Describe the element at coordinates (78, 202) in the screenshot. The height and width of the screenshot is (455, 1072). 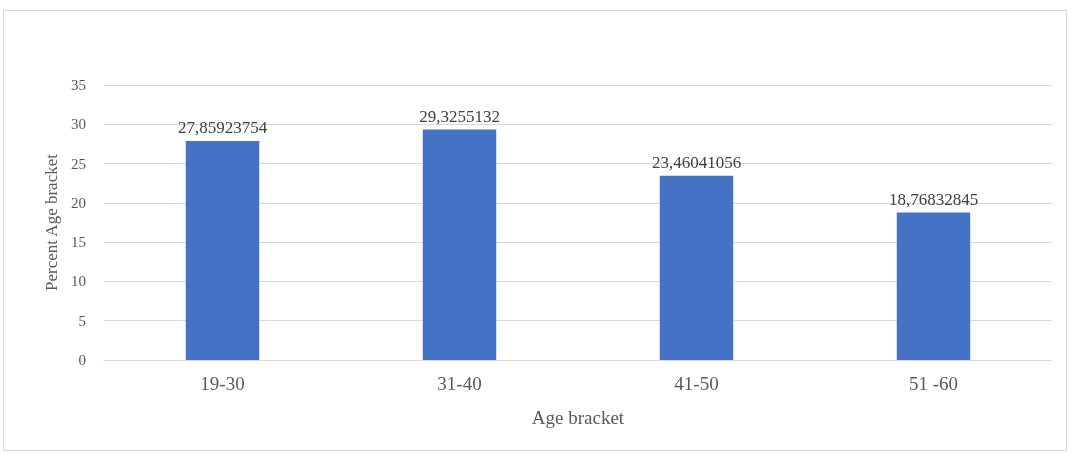
I see `y-tick-label: 20` at that location.